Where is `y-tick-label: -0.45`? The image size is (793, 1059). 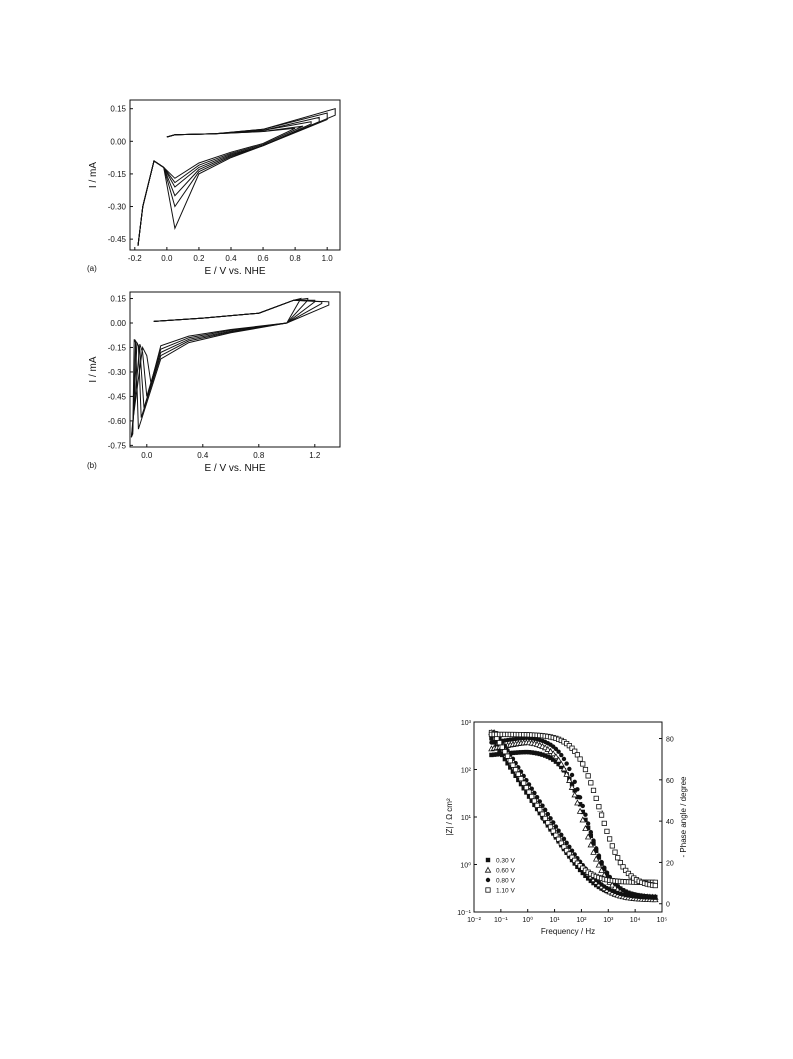 y-tick-label: -0.45 is located at coordinates (117, 239).